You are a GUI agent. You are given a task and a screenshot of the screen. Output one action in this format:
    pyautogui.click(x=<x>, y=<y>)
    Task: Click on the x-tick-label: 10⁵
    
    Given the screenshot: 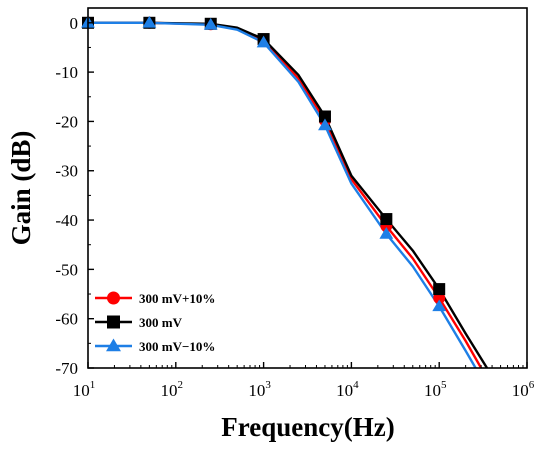 What is the action you would take?
    pyautogui.click(x=435, y=389)
    